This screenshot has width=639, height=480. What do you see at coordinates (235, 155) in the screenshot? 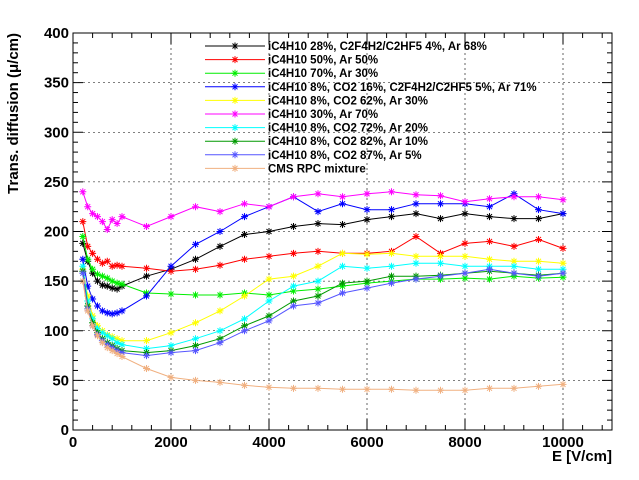
I see `legend-swatch-marker` at bounding box center [235, 155].